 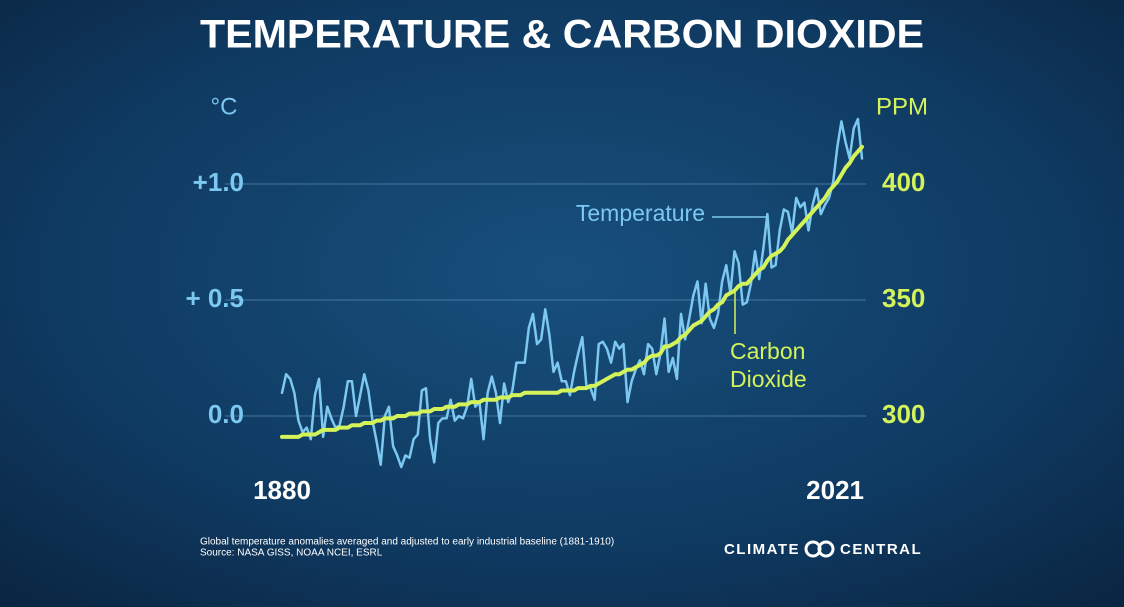 What do you see at coordinates (226, 414) in the screenshot?
I see `y-tick-label: 0.0` at bounding box center [226, 414].